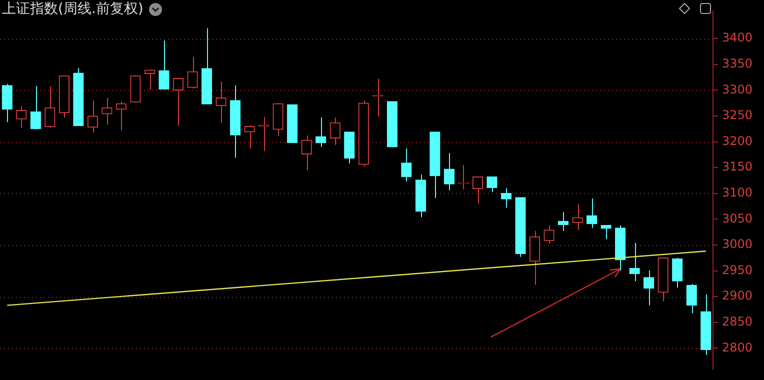  What do you see at coordinates (737, 192) in the screenshot?
I see `y-tick-label: 3100` at bounding box center [737, 192].